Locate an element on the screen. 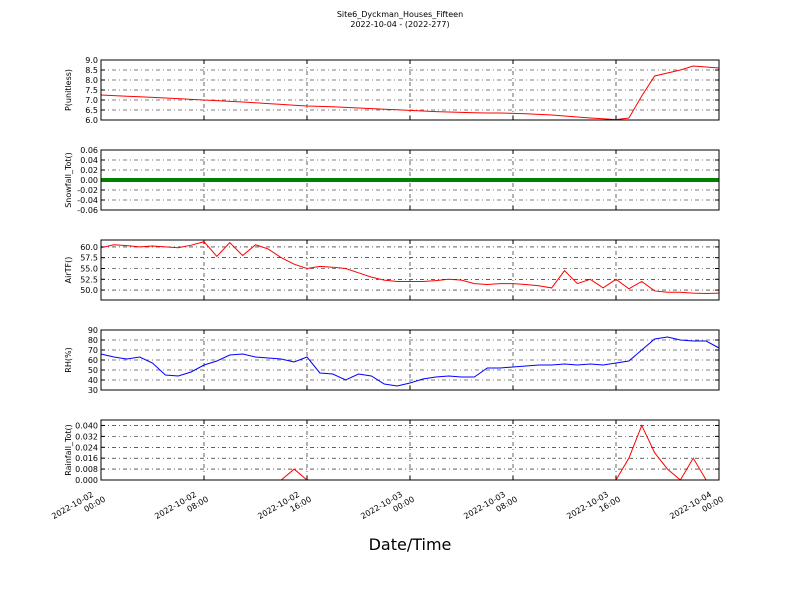  y-tick-label: 0.02 is located at coordinates (89, 170).